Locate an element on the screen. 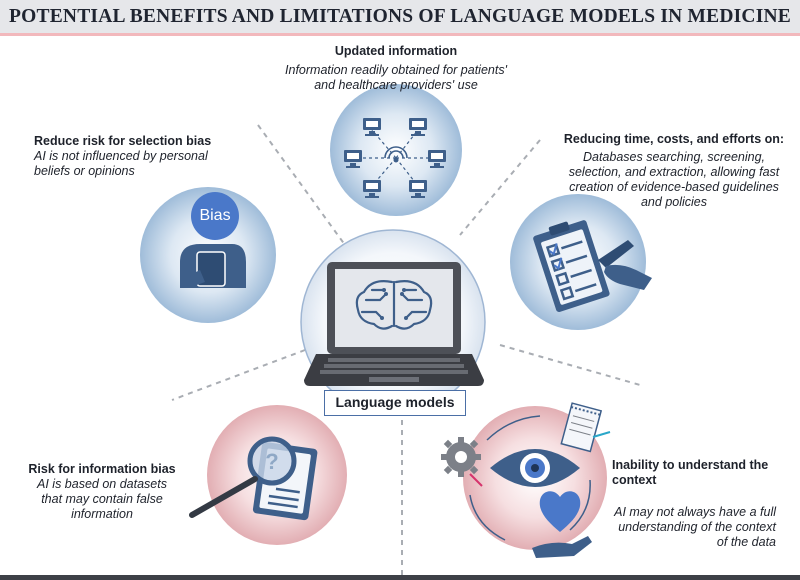 The height and width of the screenshot is (580, 800). laptop-icon is located at coordinates (394, 324).